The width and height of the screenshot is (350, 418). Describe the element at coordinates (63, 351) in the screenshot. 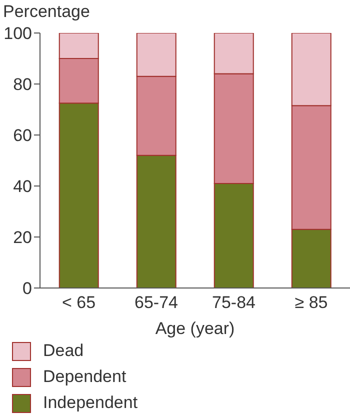

I see `legend-label: Dead` at that location.